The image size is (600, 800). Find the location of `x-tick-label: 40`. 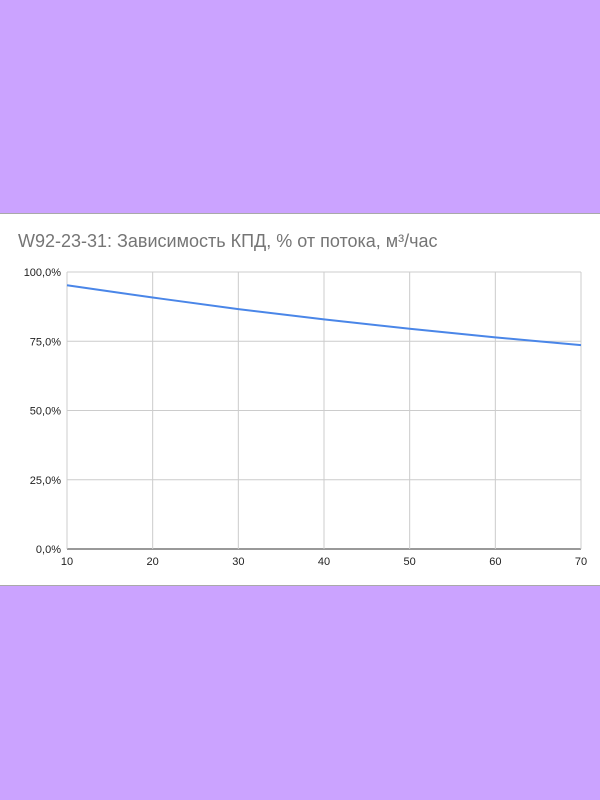

x-tick-label: 40 is located at coordinates (324, 562).